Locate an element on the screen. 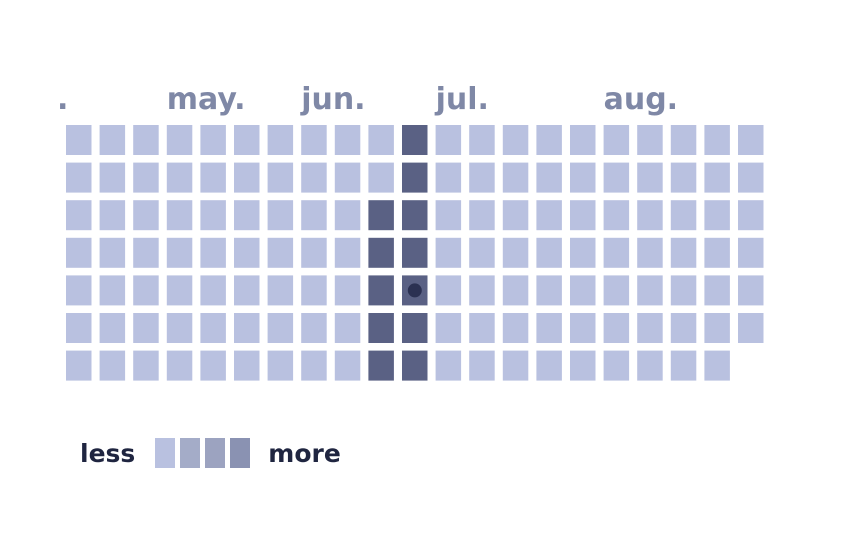  legend: less more is located at coordinates (210, 453).